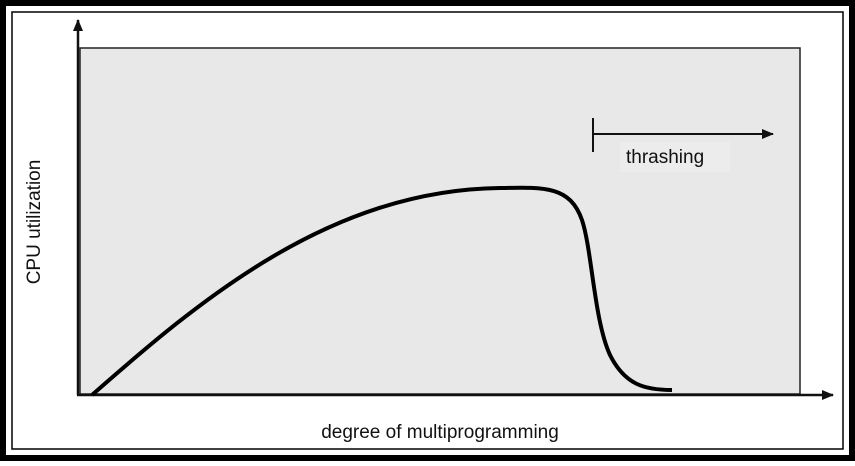 This screenshot has height=466, width=855. Describe the element at coordinates (440, 432) in the screenshot. I see `x-axis-label: degree of multiprogramming` at that location.